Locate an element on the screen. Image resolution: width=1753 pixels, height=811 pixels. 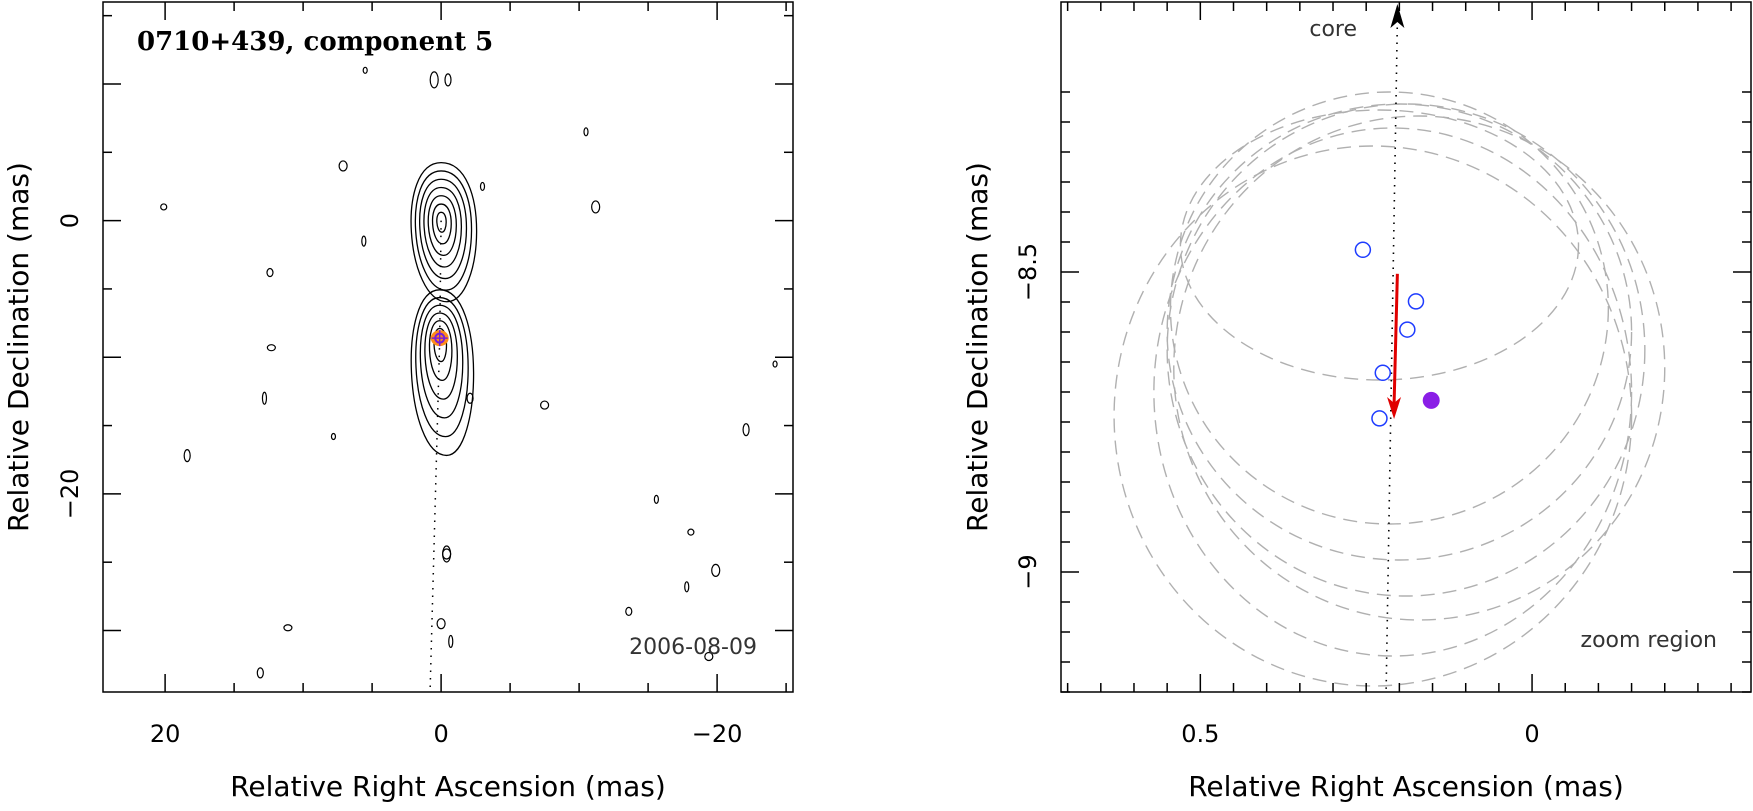
zoom-region-label: zoom region is located at coordinates (1649, 640).